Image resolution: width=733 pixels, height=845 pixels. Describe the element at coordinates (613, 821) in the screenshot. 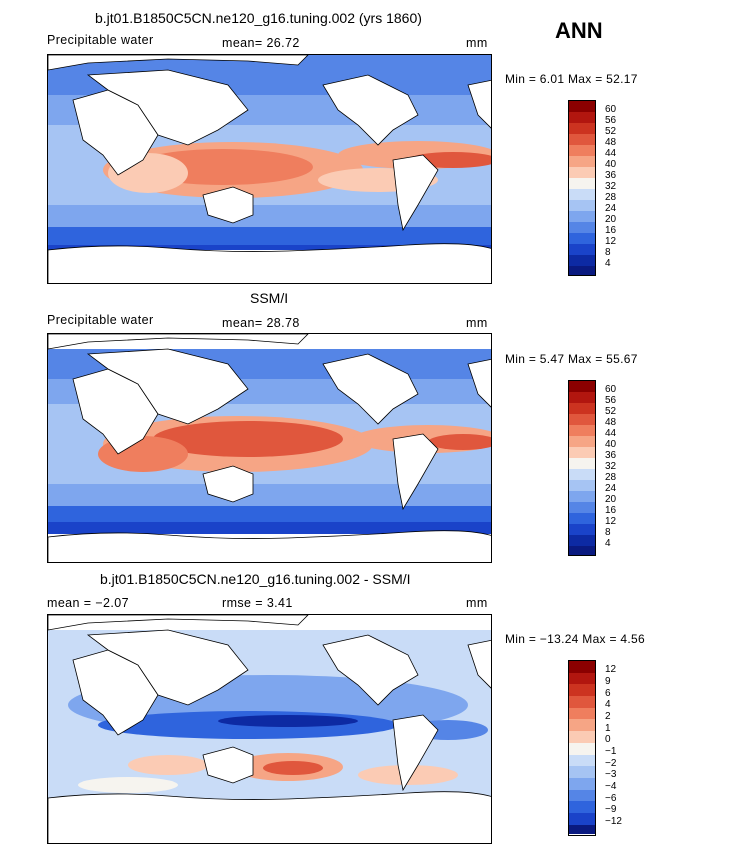

I see `panel-3-colorbar-label: −12` at that location.